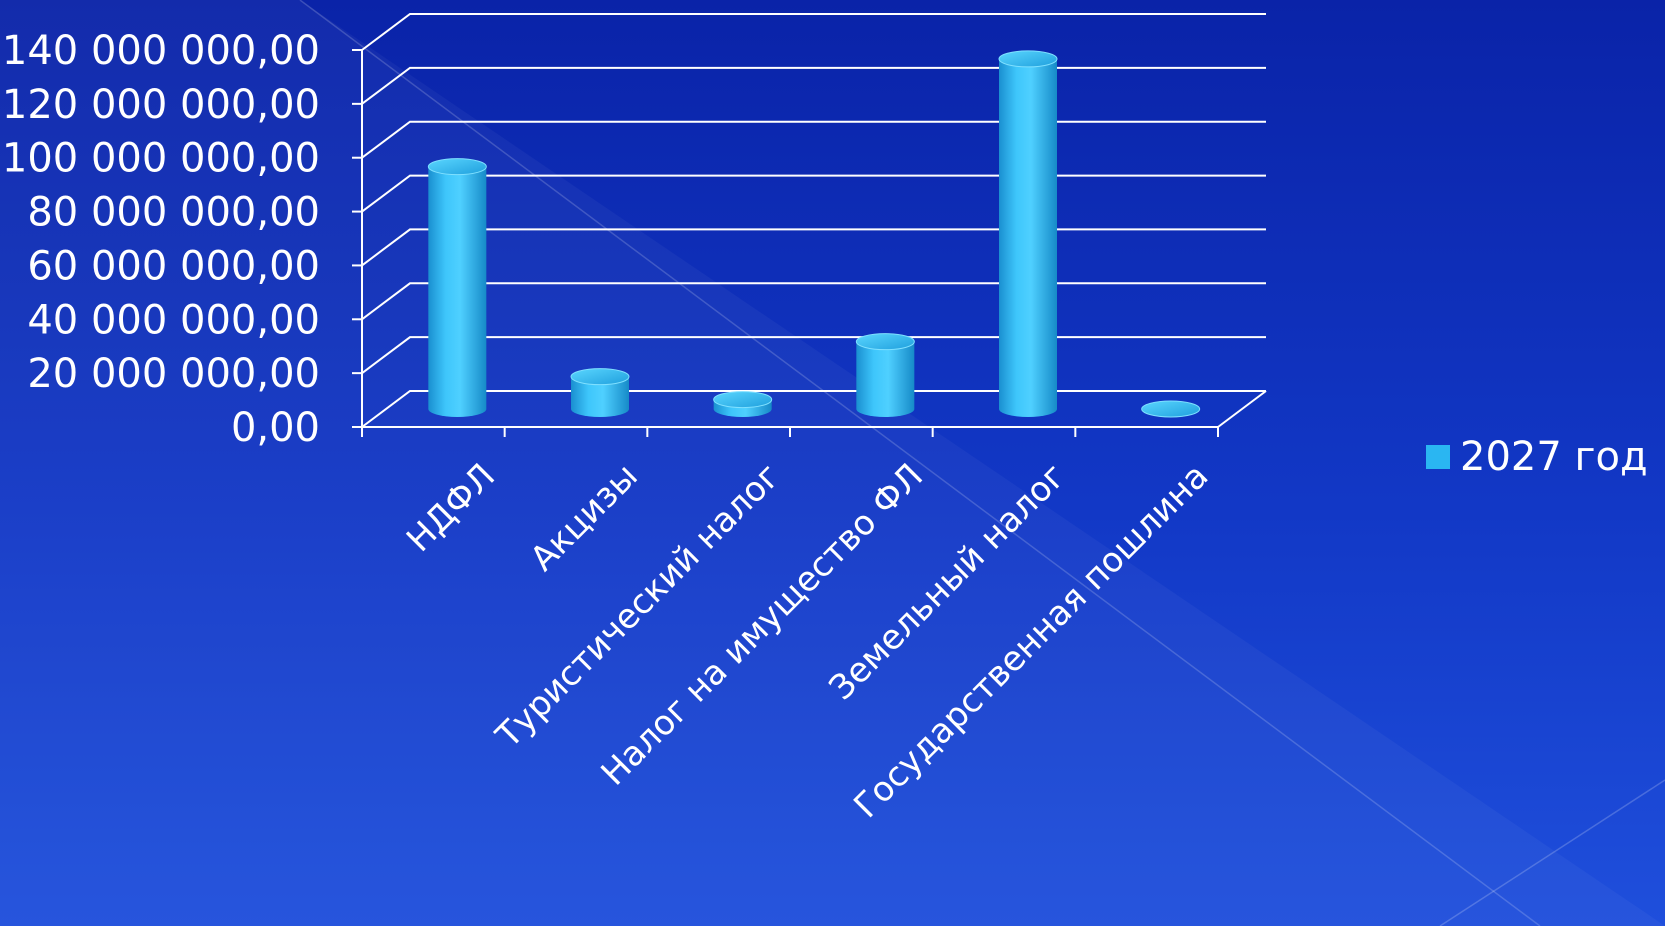 This screenshot has width=1665, height=926. What do you see at coordinates (1554, 457) in the screenshot?
I see `legend-label: 2027 год` at bounding box center [1554, 457].